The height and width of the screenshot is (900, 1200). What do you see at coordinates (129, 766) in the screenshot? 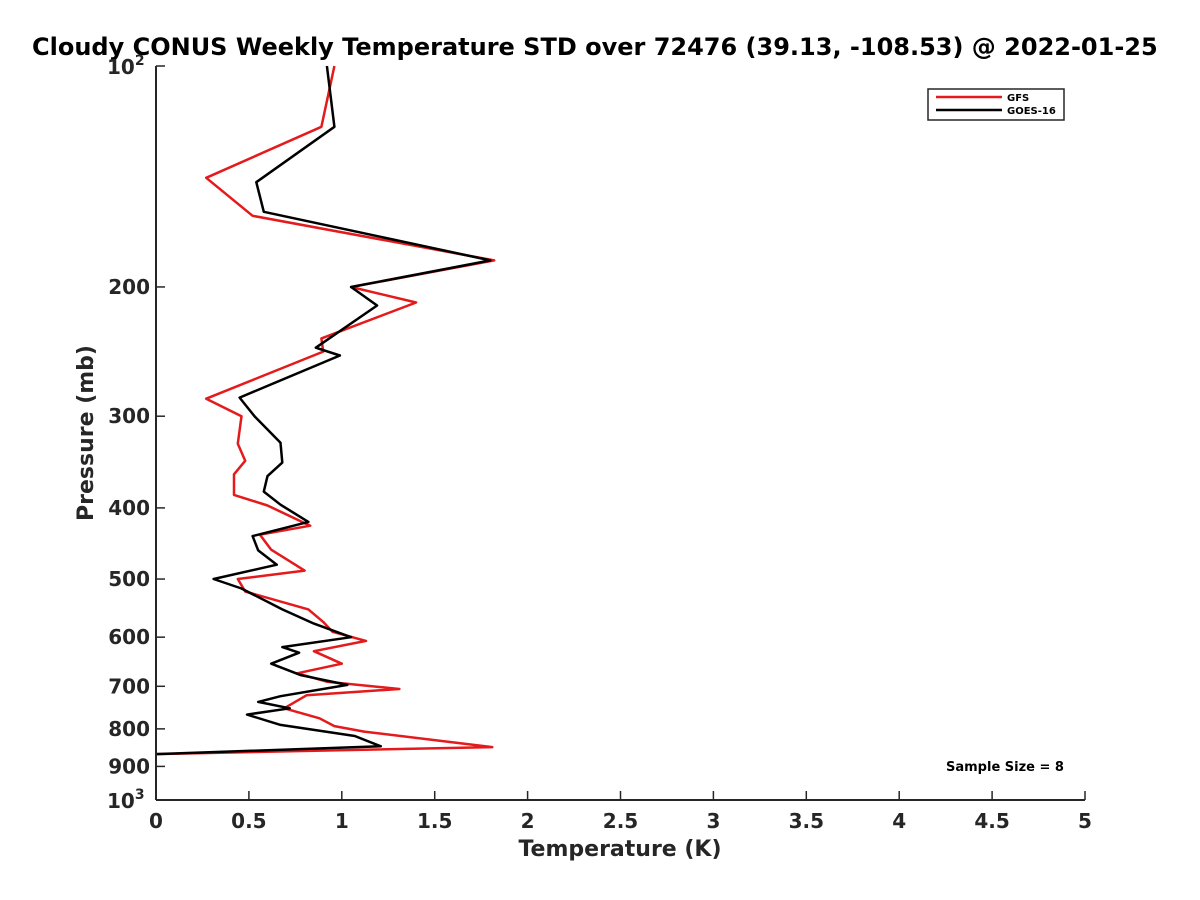
I see `y-tick-label: 900` at bounding box center [129, 766].